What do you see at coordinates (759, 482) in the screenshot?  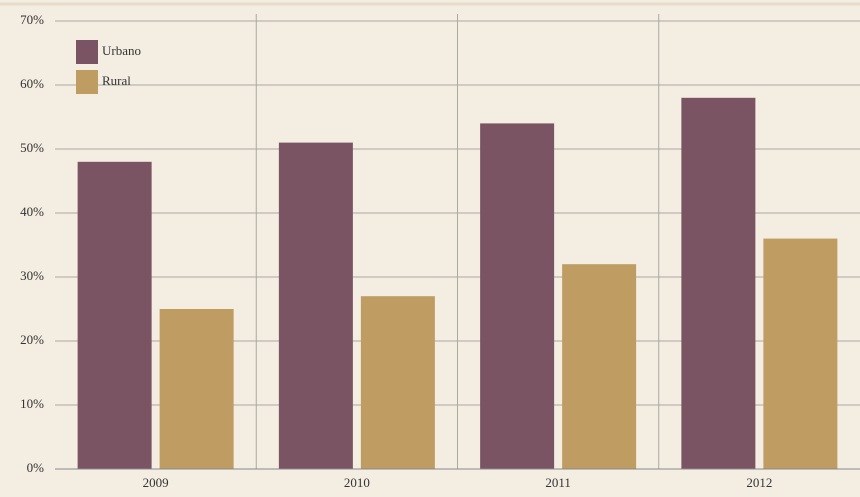 I see `x-tick-label: 2012` at bounding box center [759, 482].